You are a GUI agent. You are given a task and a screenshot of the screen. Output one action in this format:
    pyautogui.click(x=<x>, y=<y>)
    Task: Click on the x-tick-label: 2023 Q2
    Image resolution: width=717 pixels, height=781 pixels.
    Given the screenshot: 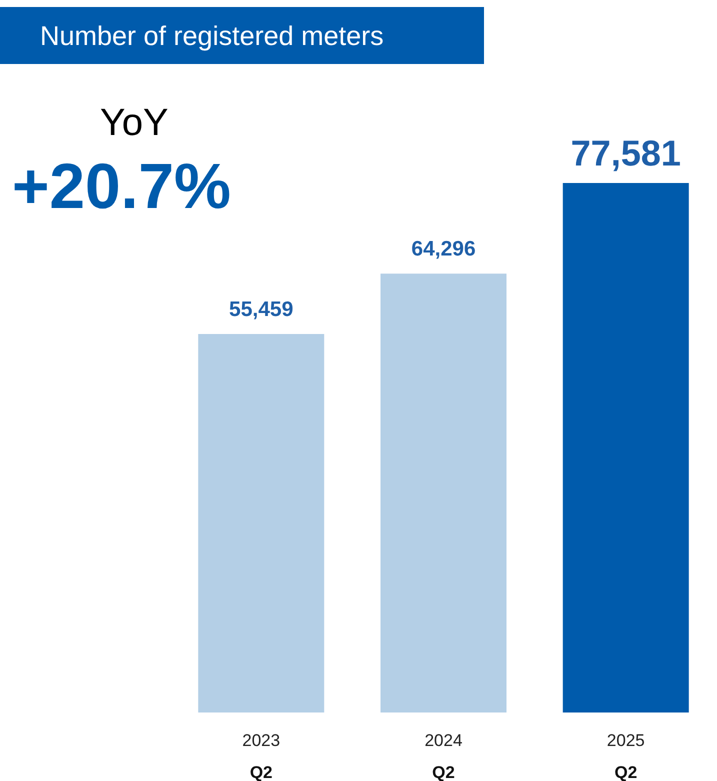 What is the action you would take?
    pyautogui.click(x=261, y=756)
    